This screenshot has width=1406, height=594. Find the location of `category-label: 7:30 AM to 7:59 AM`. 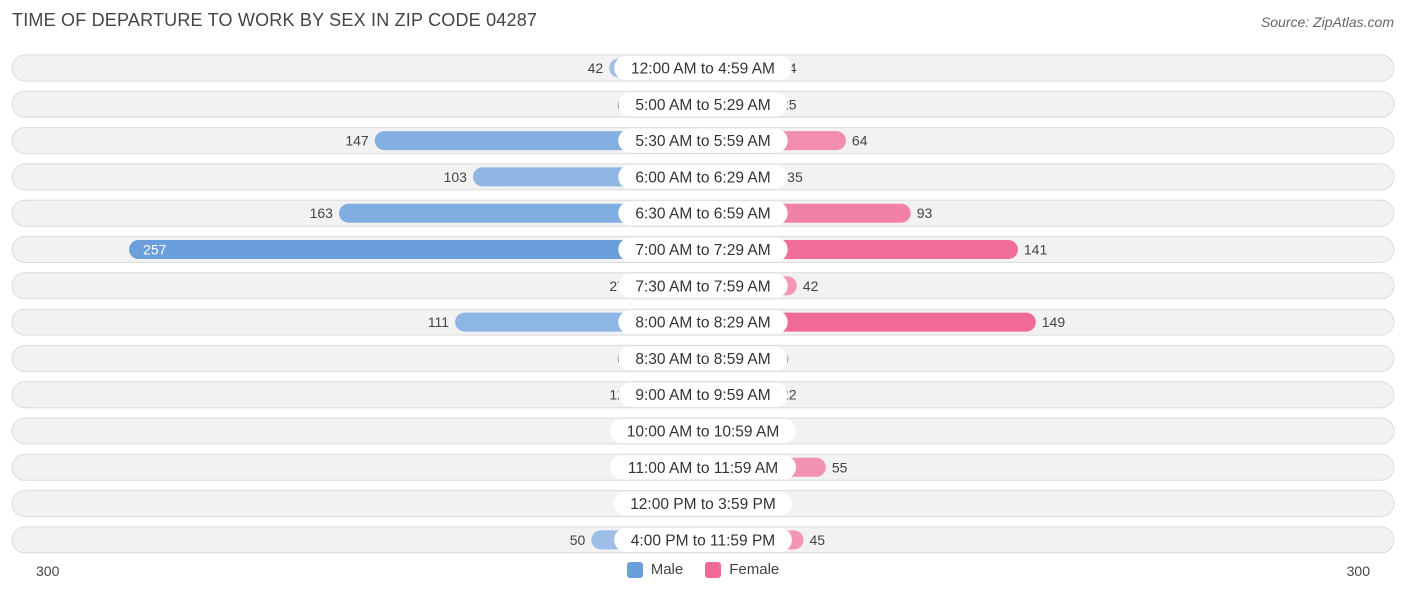

category-label: 7:30 AM to 7:59 AM is located at coordinates (702, 286).